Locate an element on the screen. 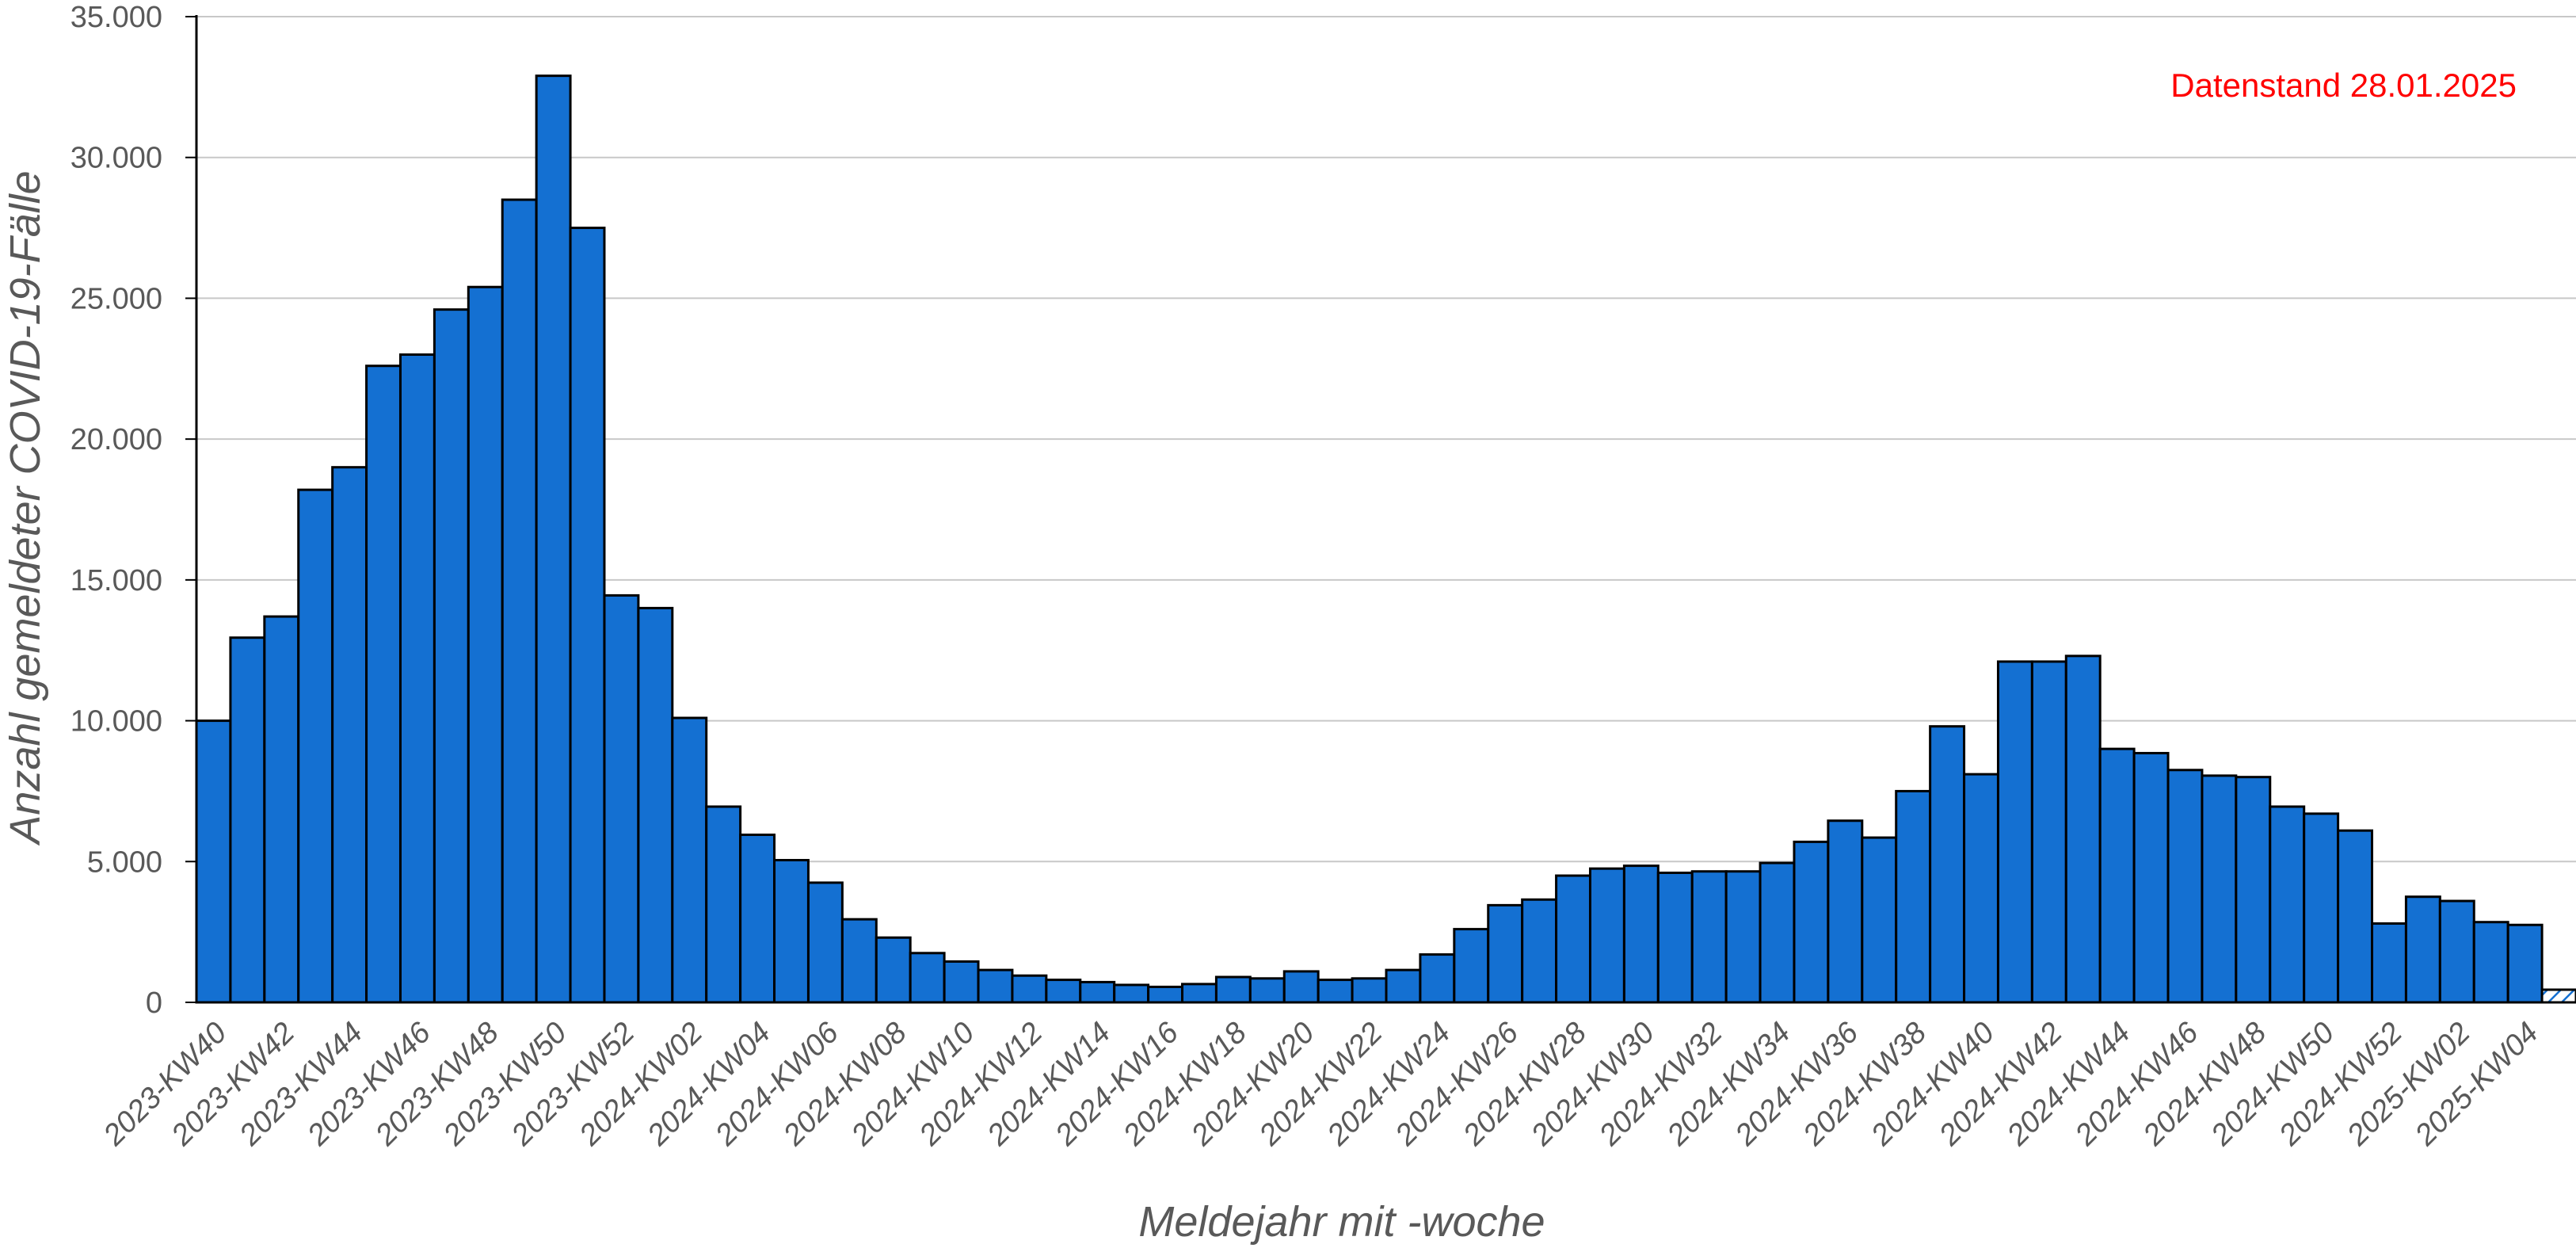 The height and width of the screenshot is (1248, 2576). bar-2024-kw25 is located at coordinates (1471, 966).